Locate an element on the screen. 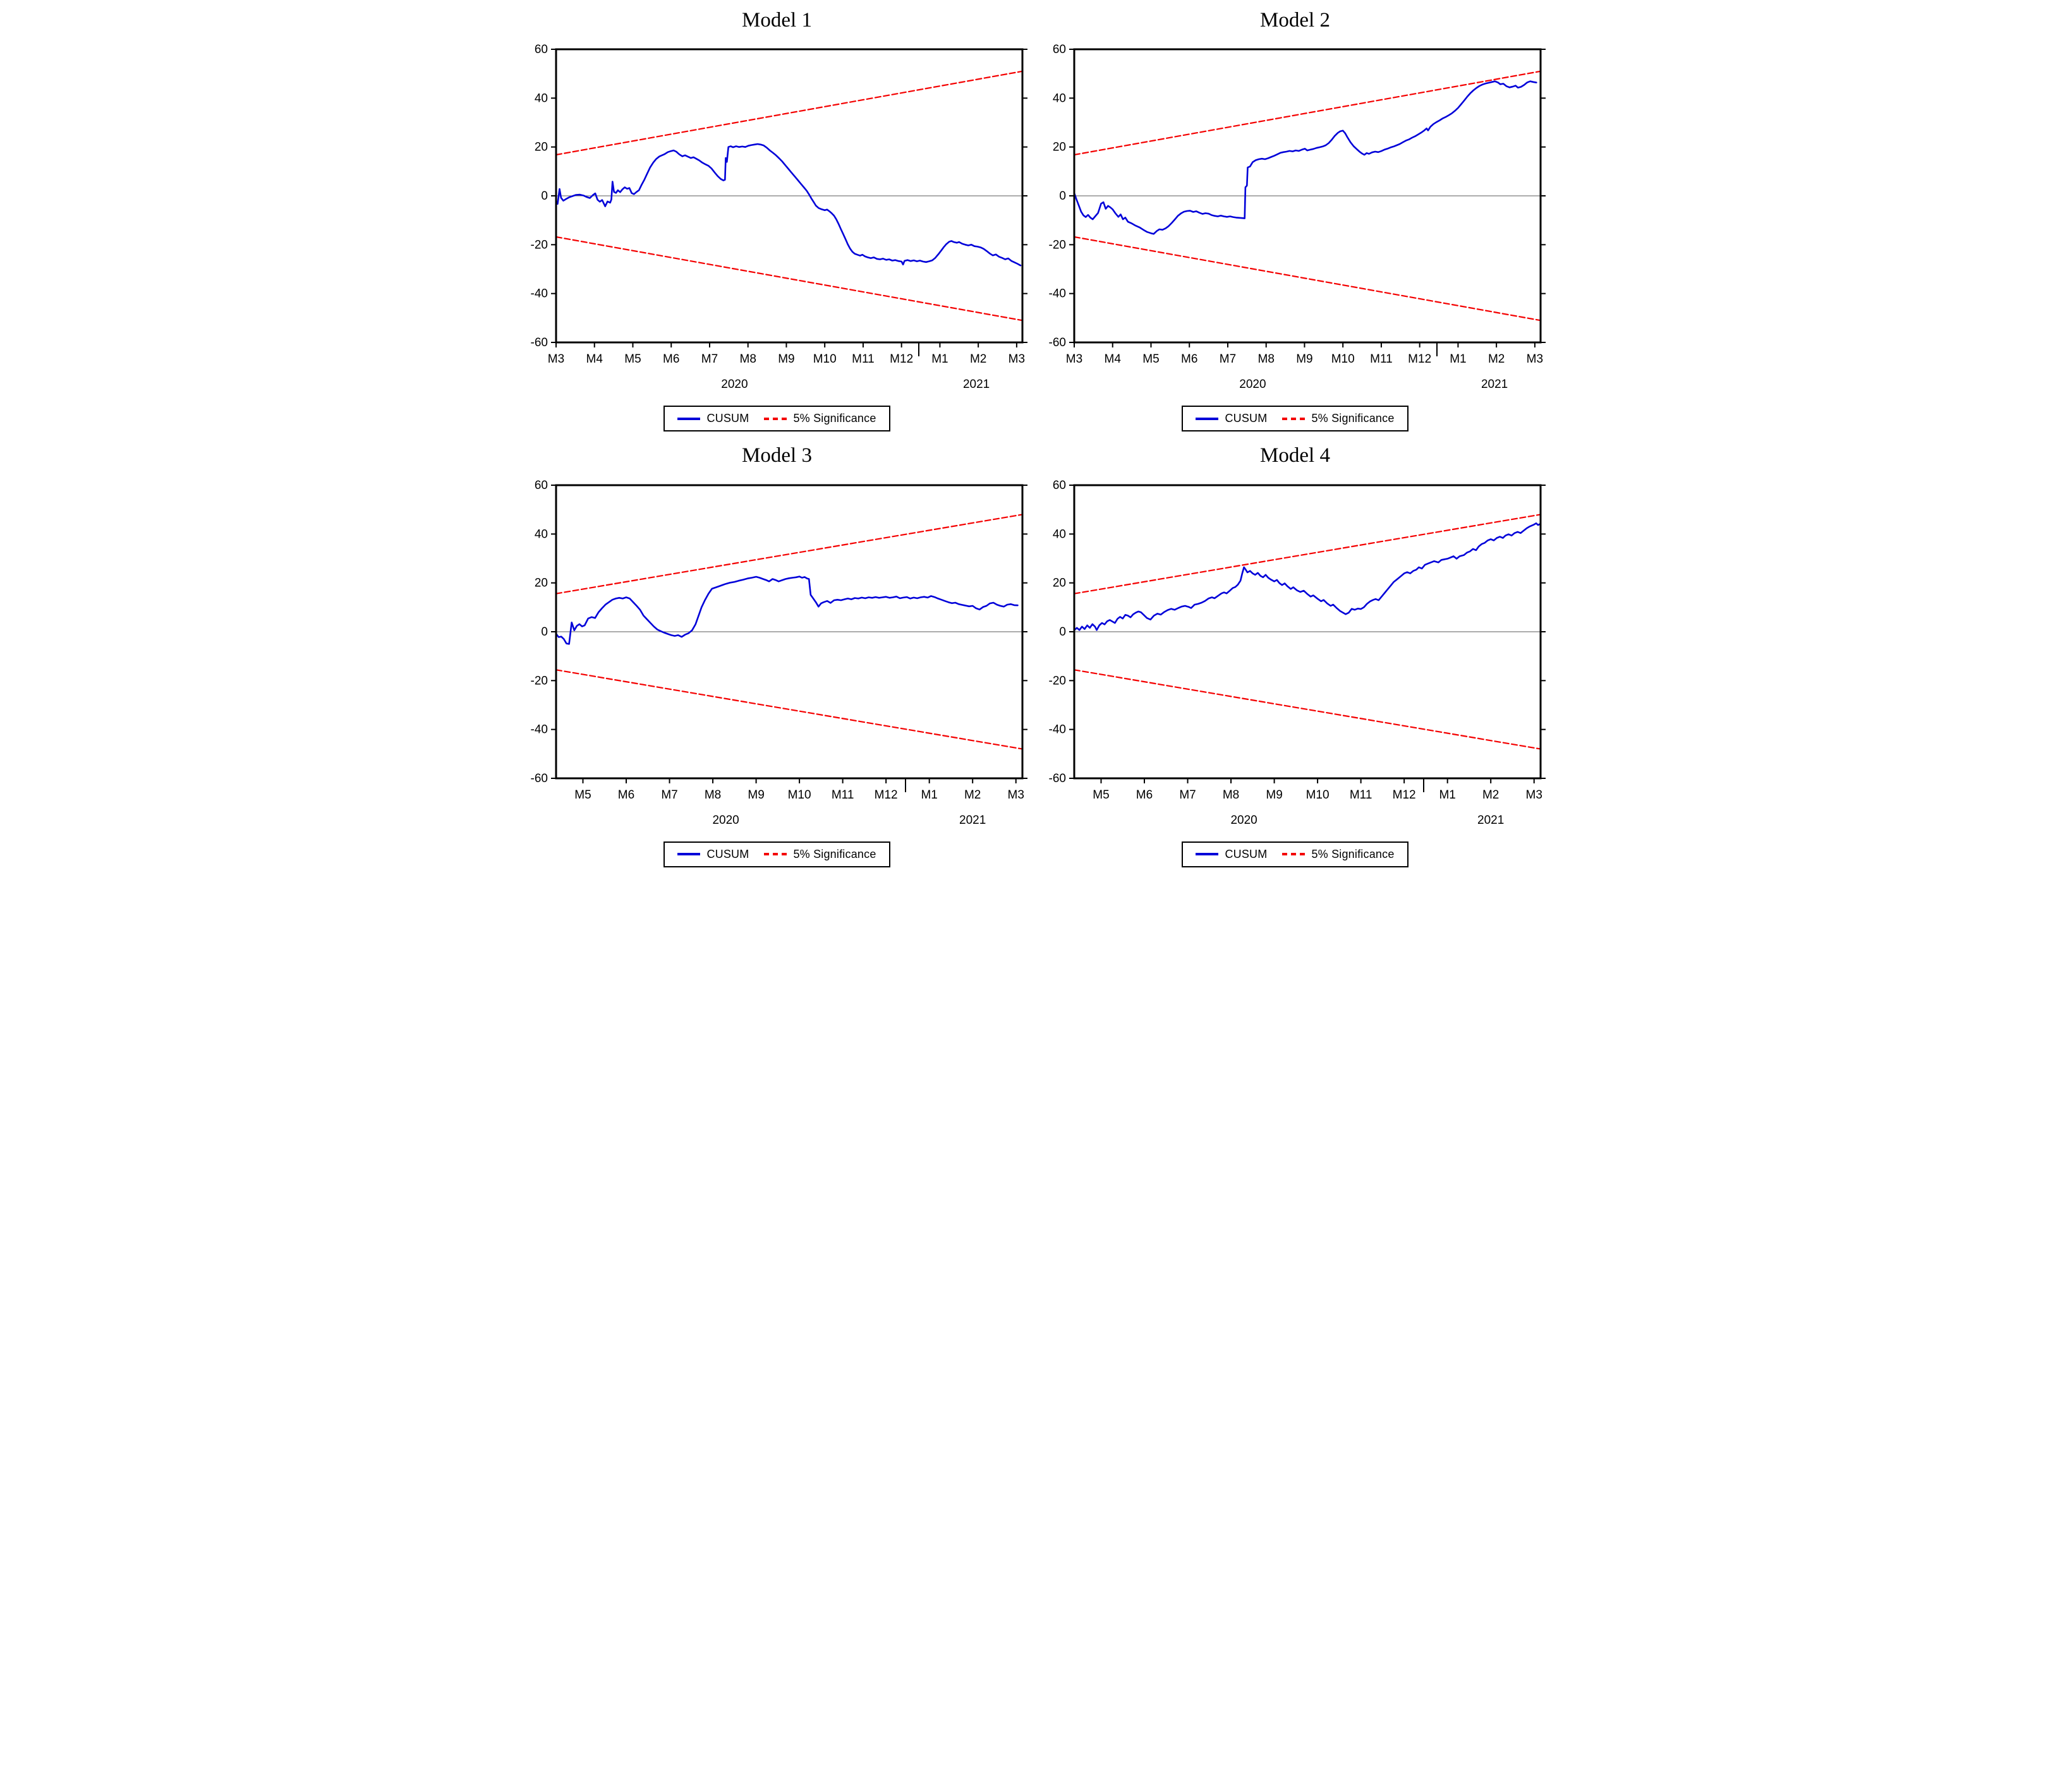 The height and width of the screenshot is (1767, 2072). x-axis-tick-label: M1 is located at coordinates (1458, 359).